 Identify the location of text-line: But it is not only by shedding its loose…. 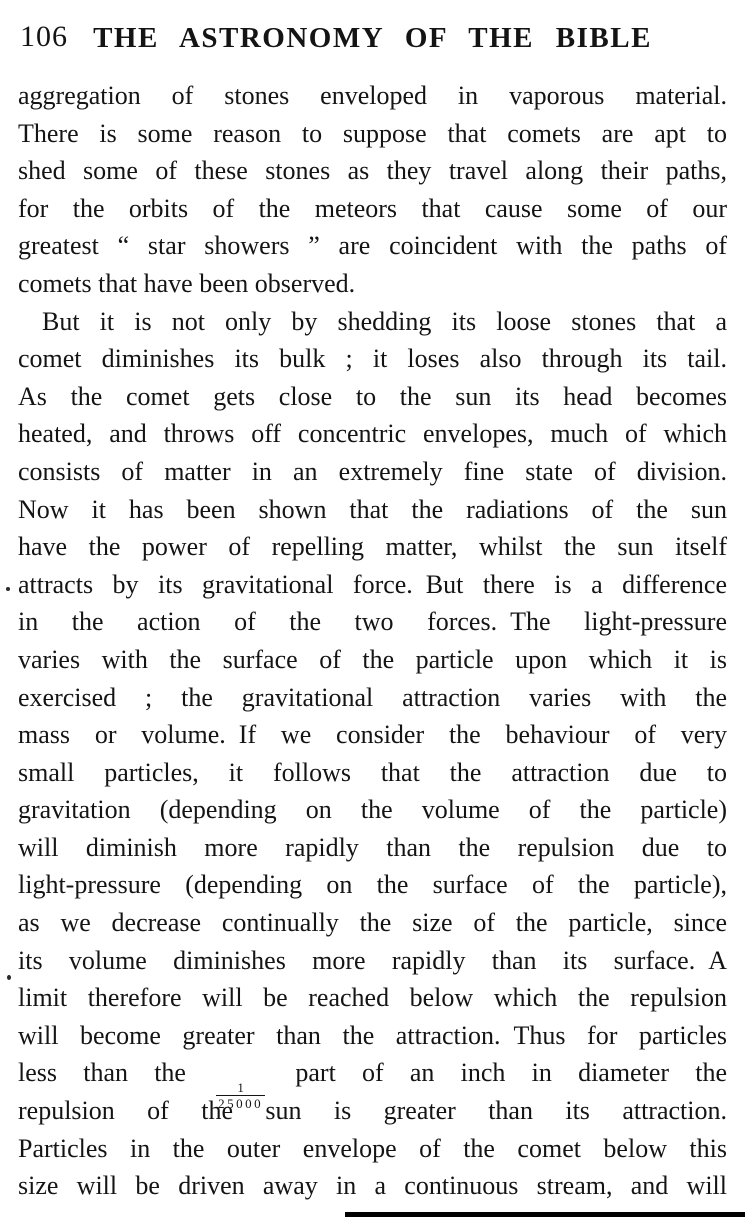
(384, 321).